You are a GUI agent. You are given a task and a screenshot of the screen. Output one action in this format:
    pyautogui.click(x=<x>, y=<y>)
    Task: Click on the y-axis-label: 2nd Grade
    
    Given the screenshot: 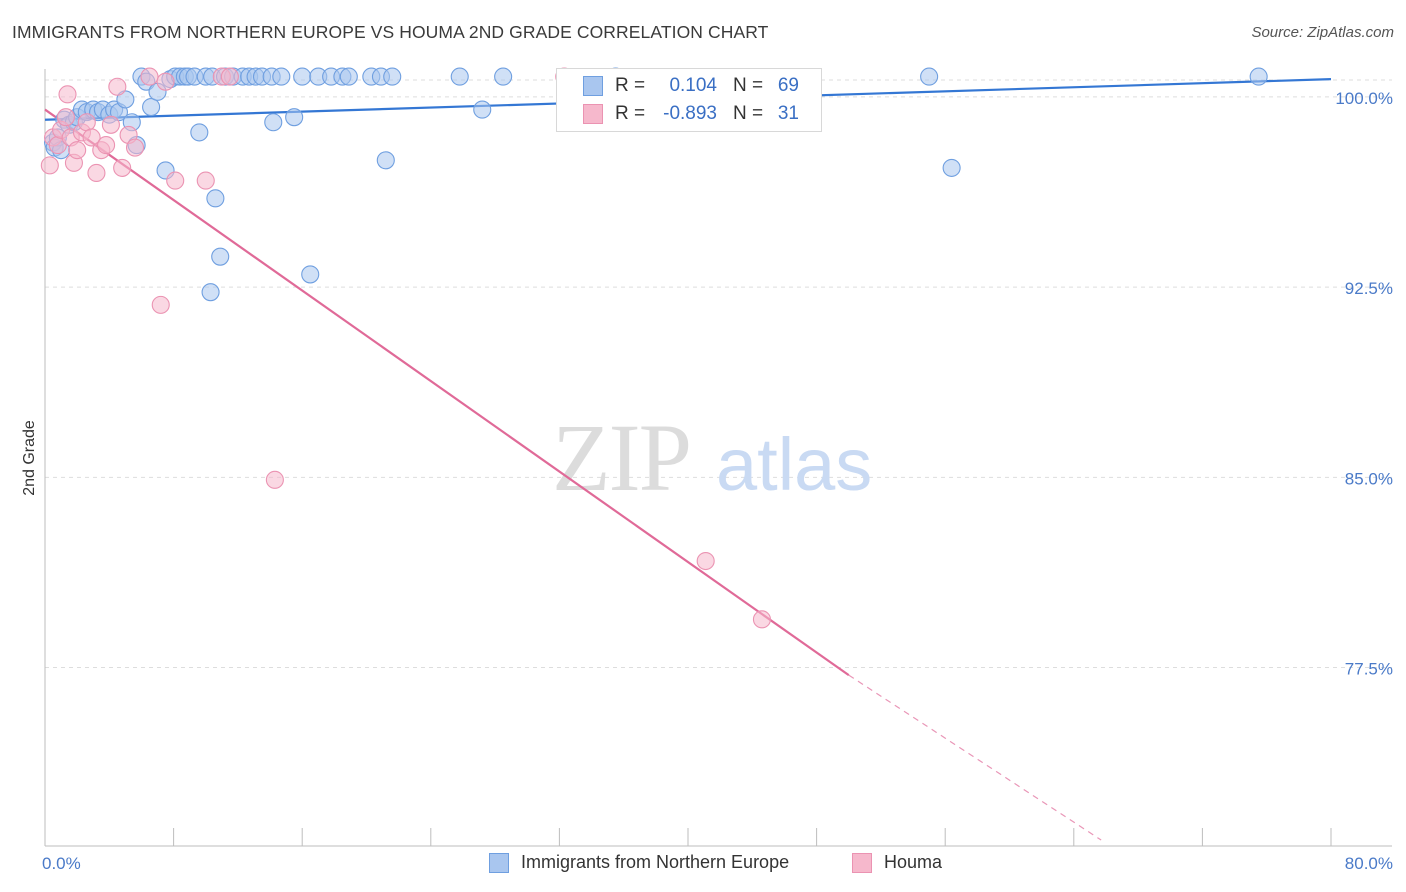 What is the action you would take?
    pyautogui.click(x=29, y=458)
    